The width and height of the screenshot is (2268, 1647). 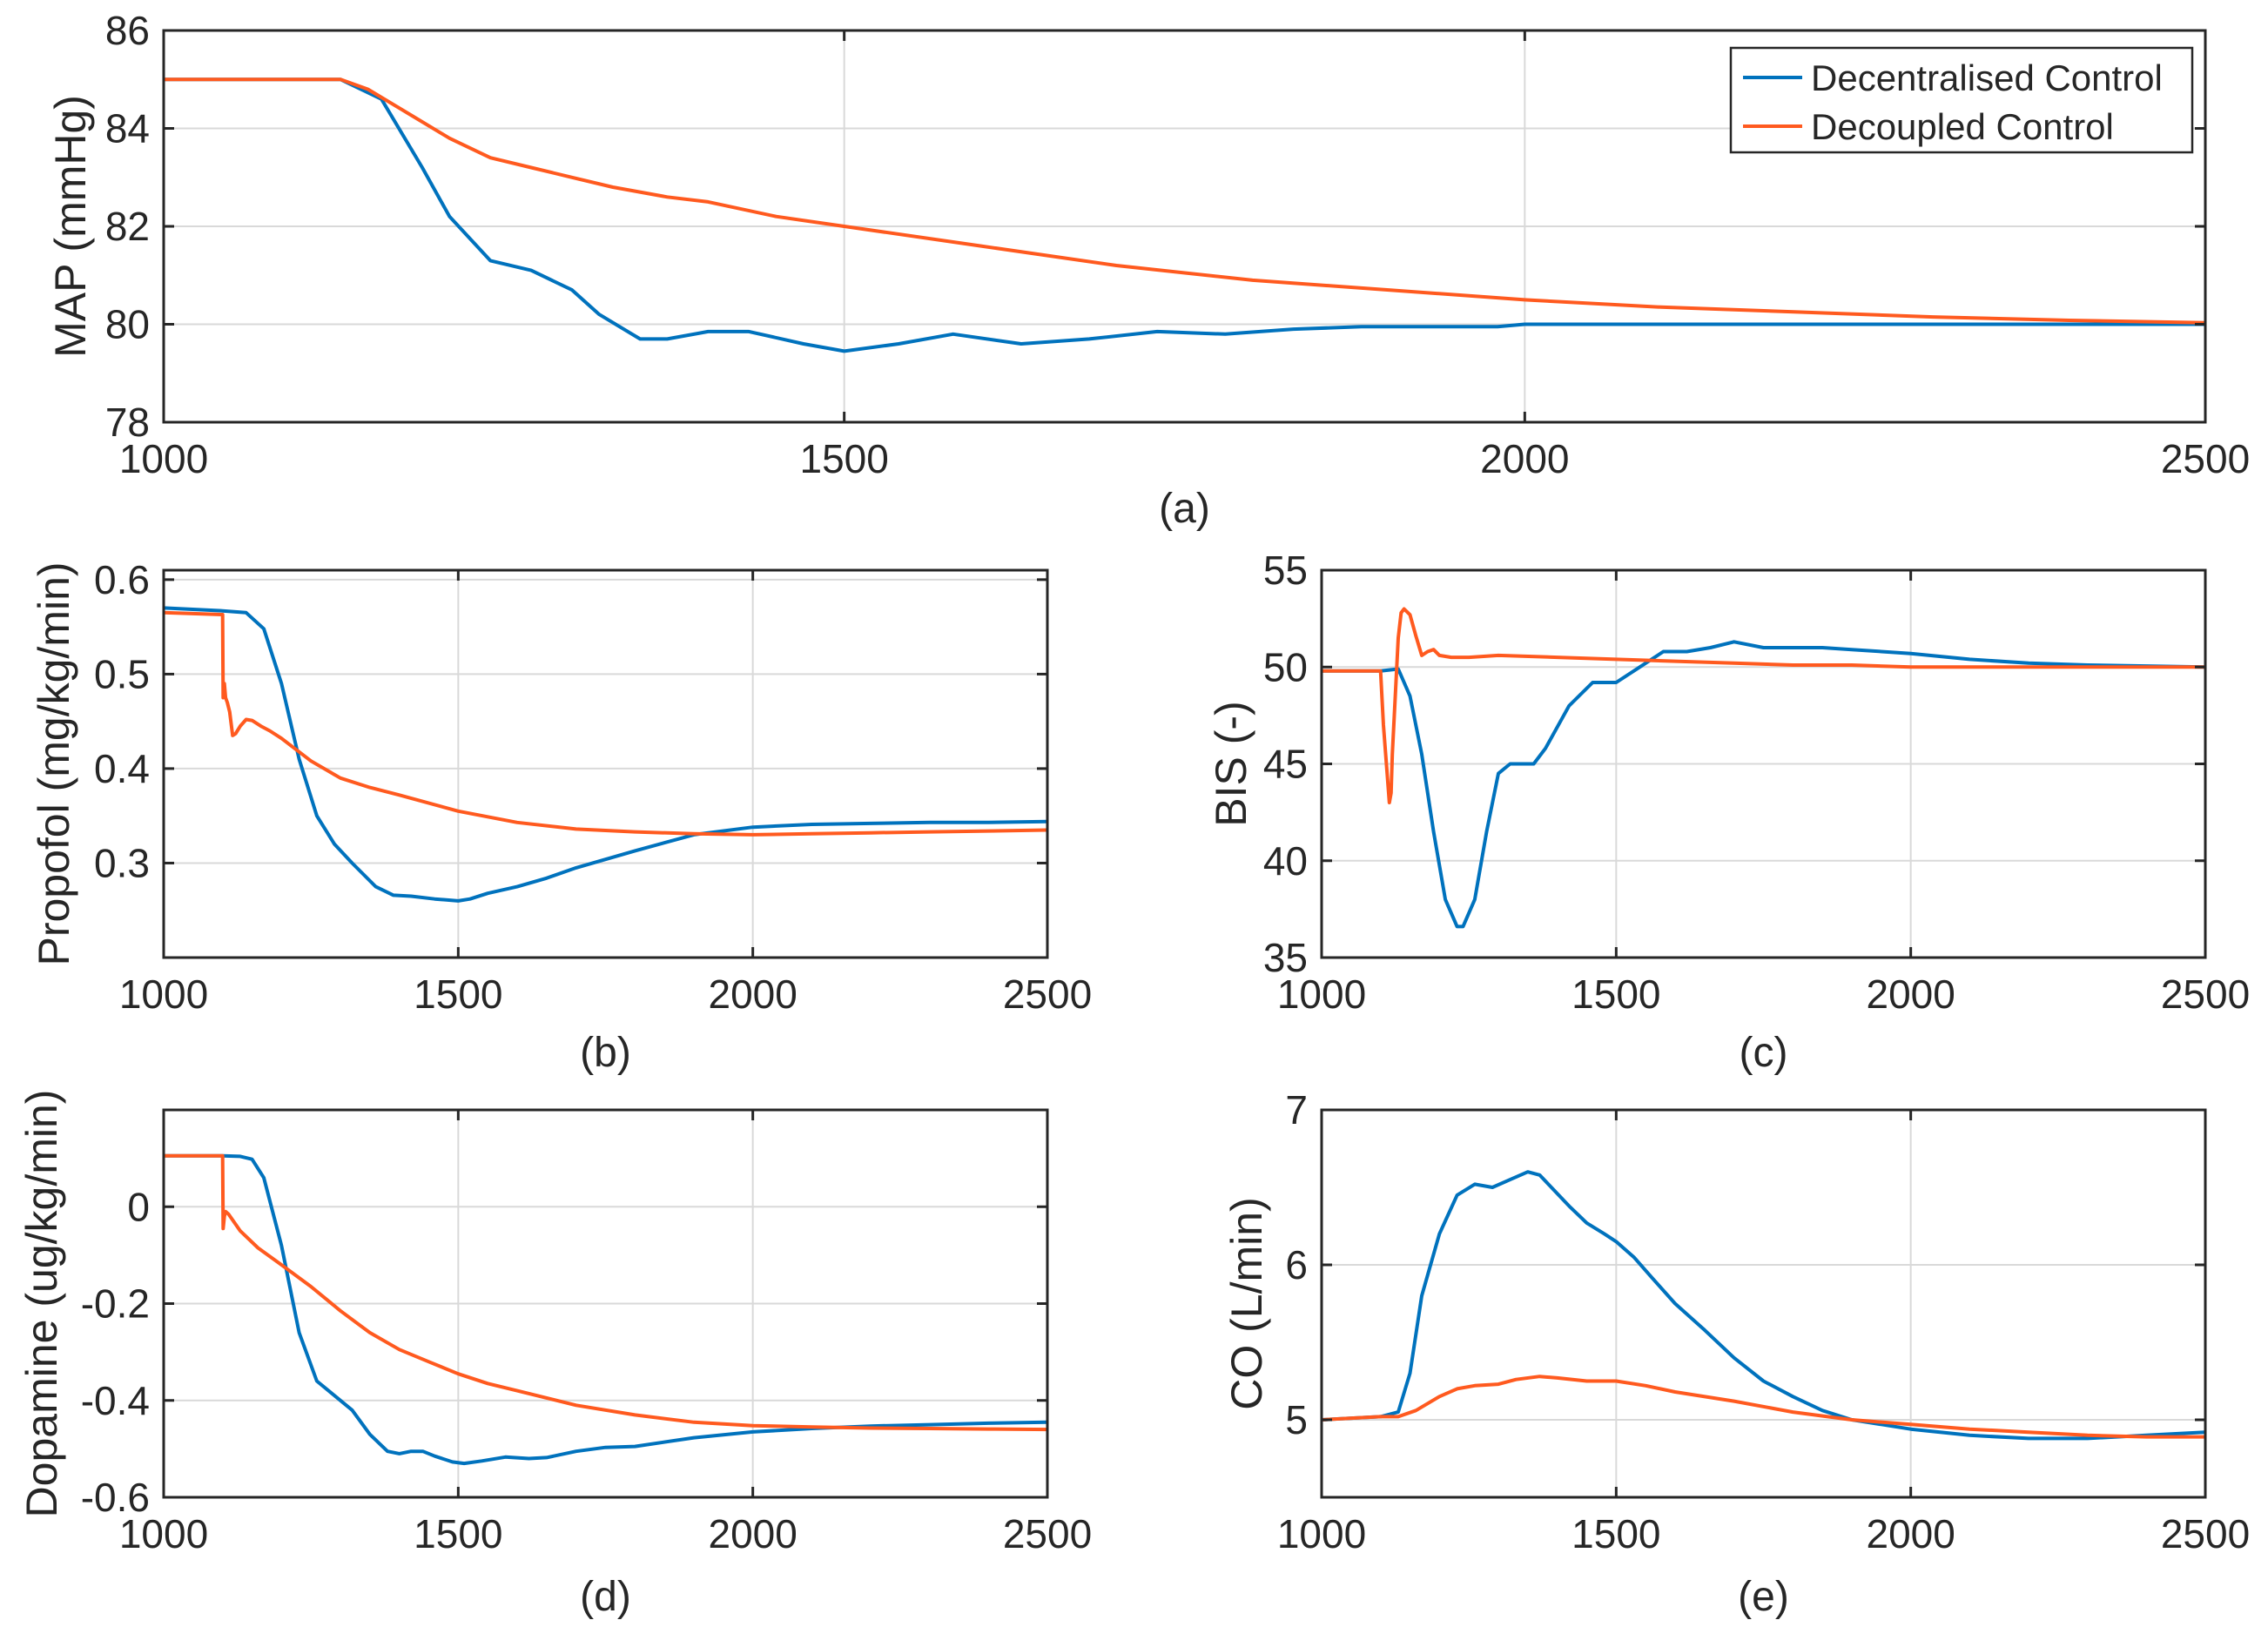 What do you see at coordinates (122, 579) in the screenshot?
I see `y-tick-label: 0.6` at bounding box center [122, 579].